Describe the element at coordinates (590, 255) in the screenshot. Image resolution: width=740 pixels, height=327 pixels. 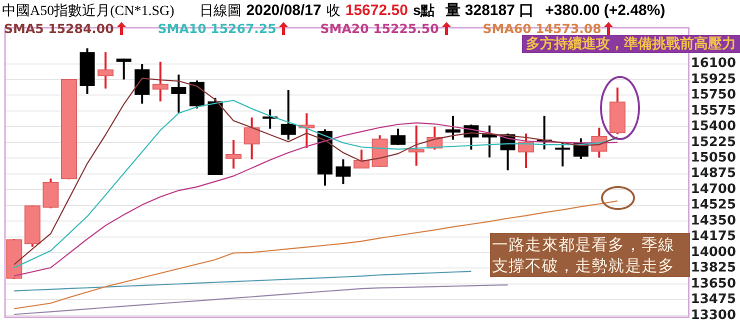
I see `annotation: 一路走來都是看多，季線支撐不破，走勢就是走多` at that location.